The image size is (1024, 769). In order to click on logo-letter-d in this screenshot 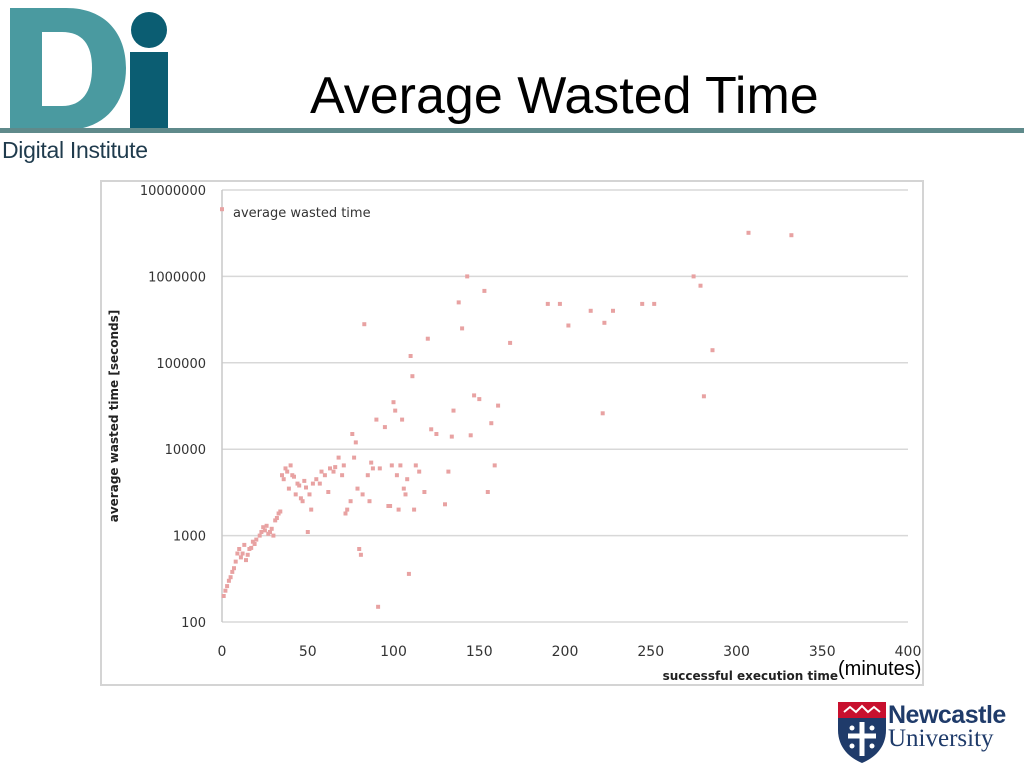, I will do `click(68, 69)`.